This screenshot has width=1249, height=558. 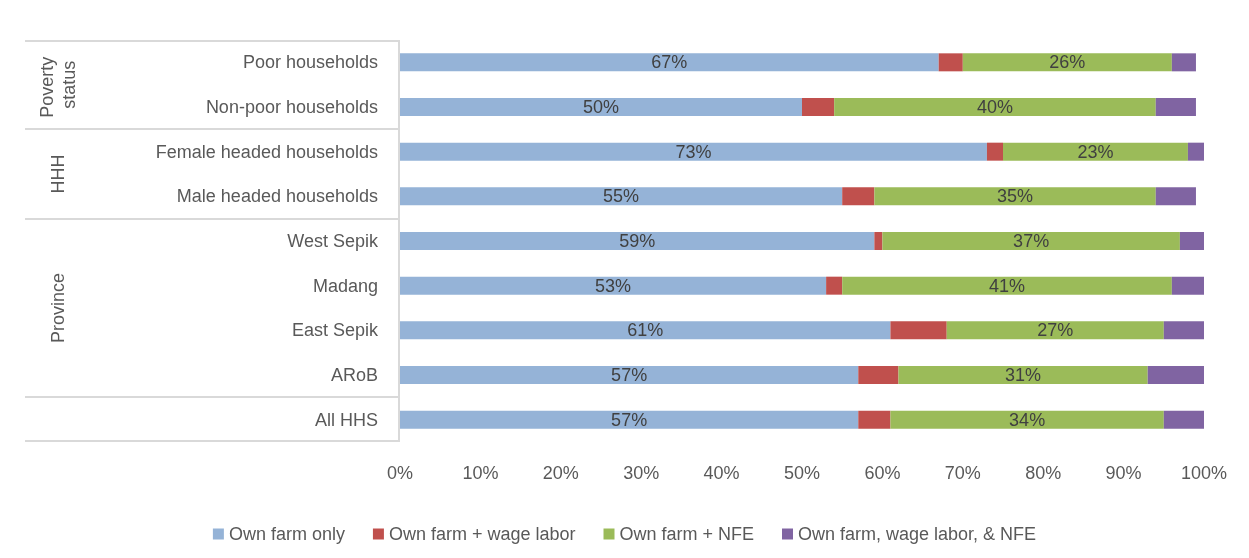 I want to click on legend-label: Own farm, wage labor, & NFE, so click(x=917, y=534).